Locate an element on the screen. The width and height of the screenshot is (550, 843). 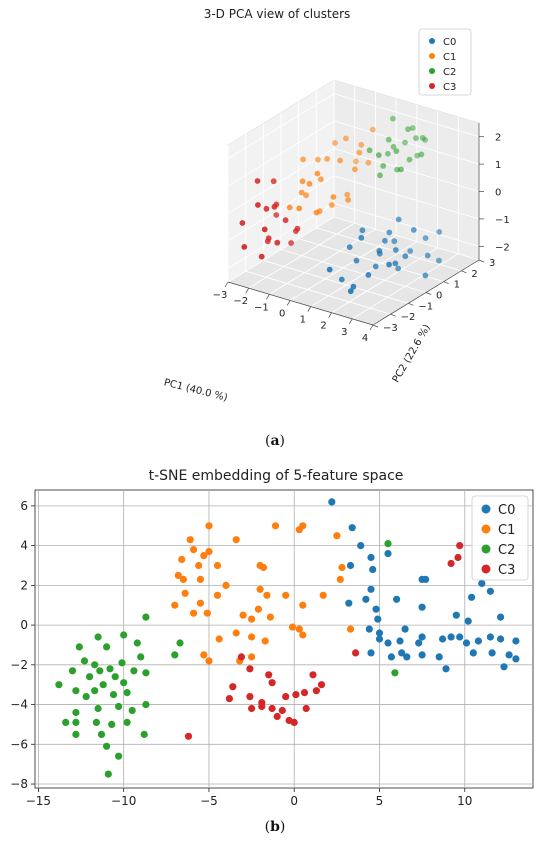
x-tick-label: −3 is located at coordinates (220, 295).